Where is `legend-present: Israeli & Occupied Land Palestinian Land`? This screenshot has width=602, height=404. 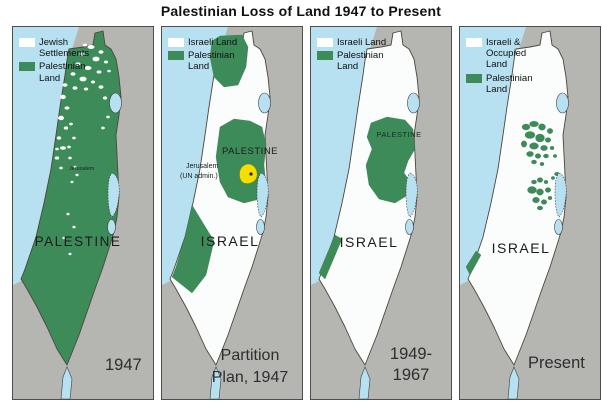 legend-present: Israeli & Occupied Land Palestinian Land is located at coordinates (499, 66).